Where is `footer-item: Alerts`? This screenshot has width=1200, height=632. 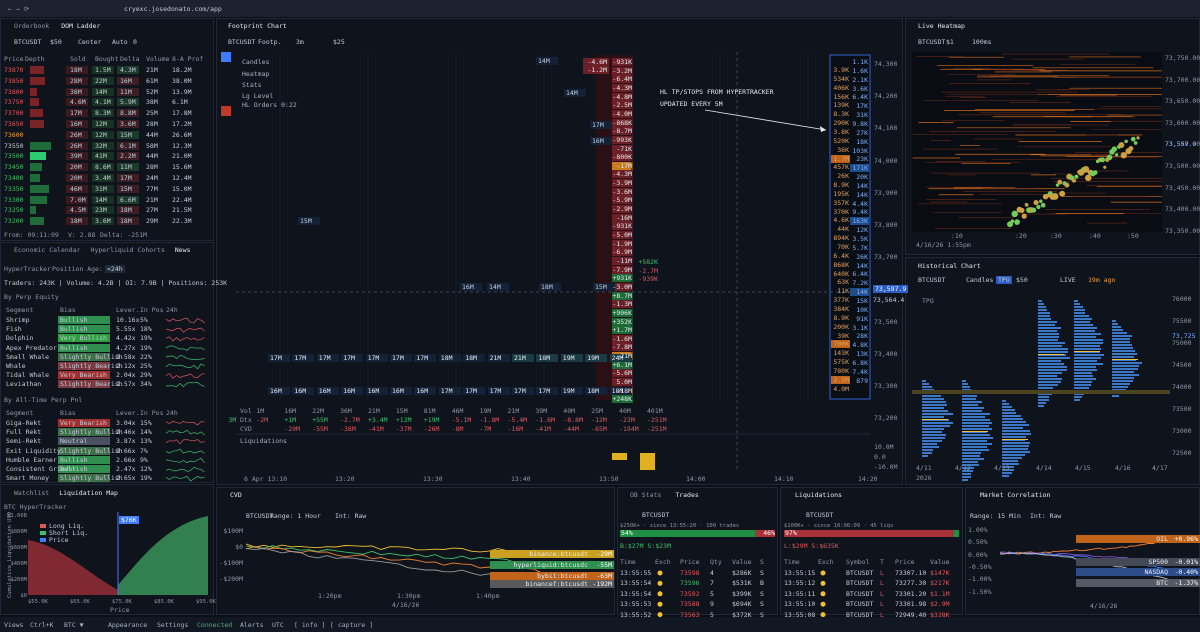 footer-item: Alerts is located at coordinates (252, 625).